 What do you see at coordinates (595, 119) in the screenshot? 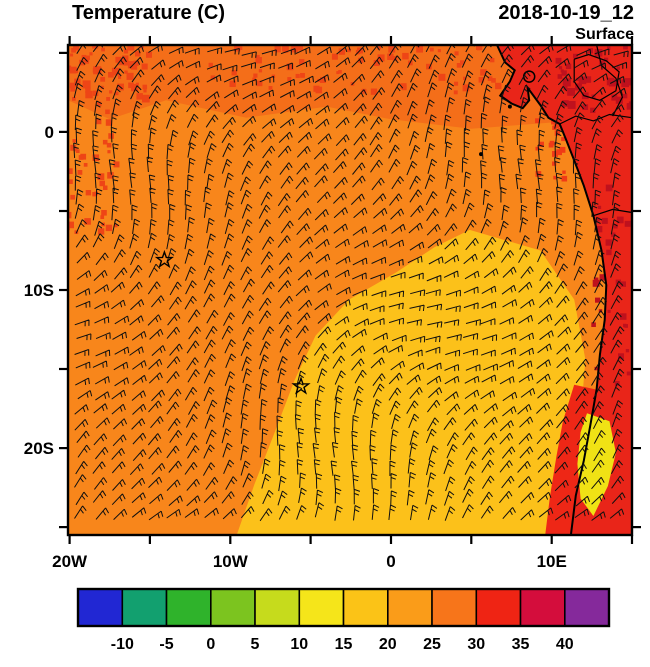
I see `country-border` at bounding box center [595, 119].